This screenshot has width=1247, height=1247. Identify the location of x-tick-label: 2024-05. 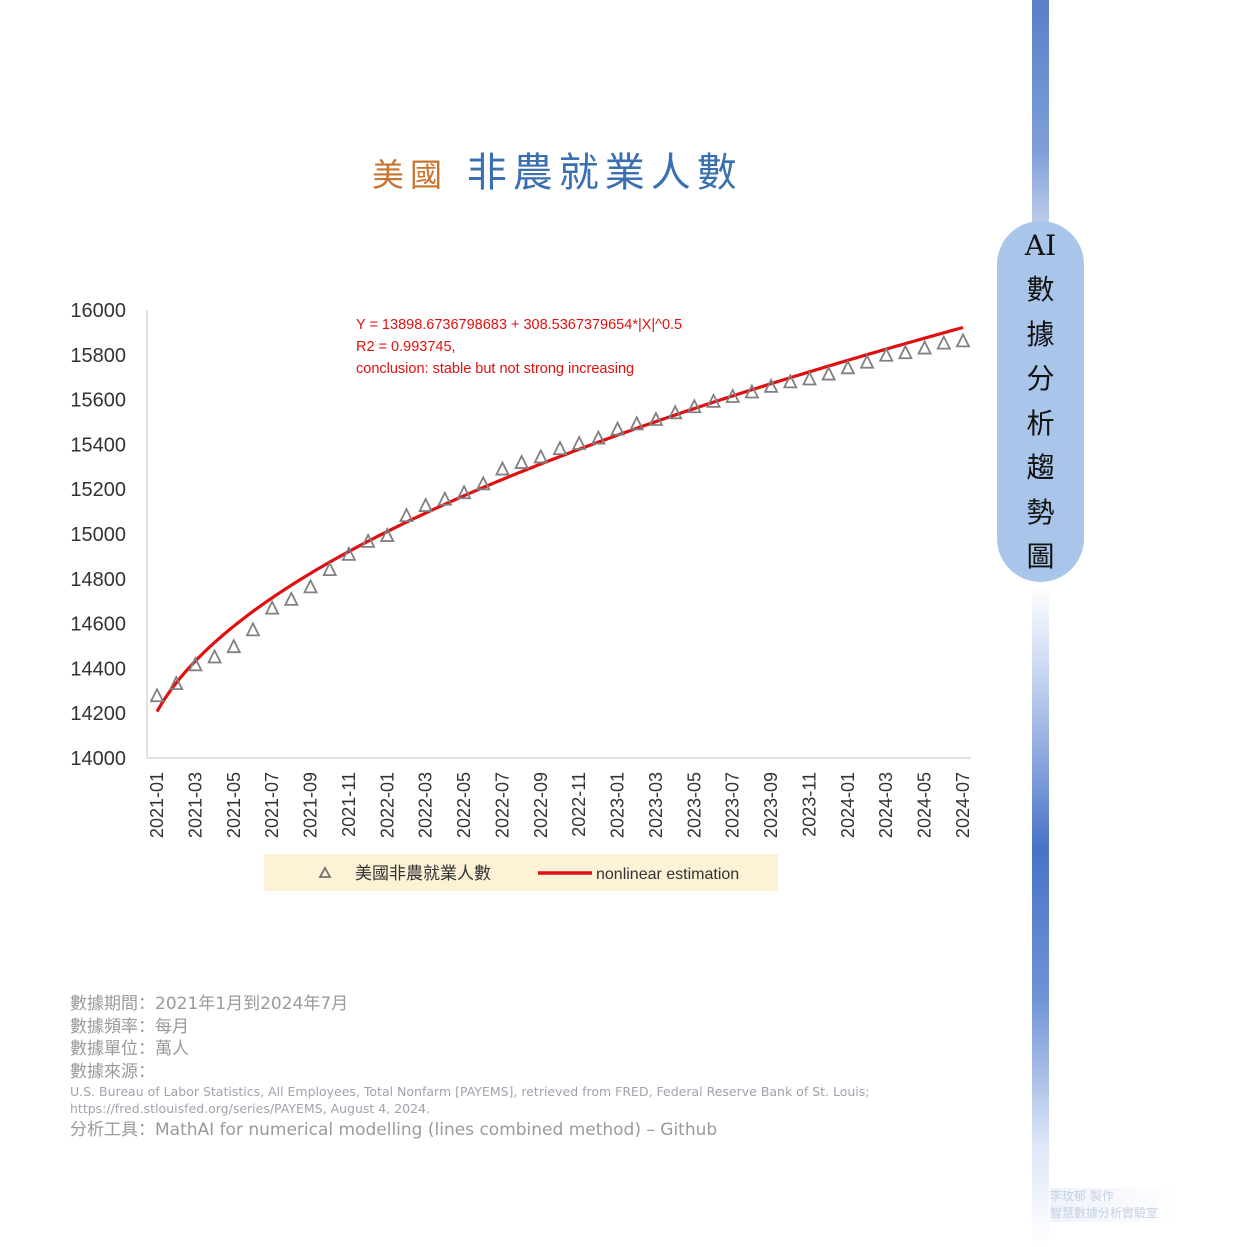
(925, 805).